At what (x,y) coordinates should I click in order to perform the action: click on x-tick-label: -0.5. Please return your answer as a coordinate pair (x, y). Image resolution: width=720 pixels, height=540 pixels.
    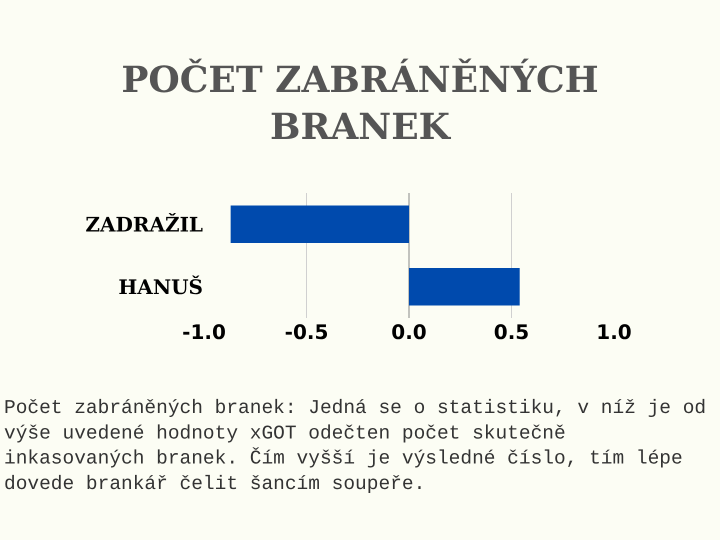
    Looking at the image, I should click on (306, 332).